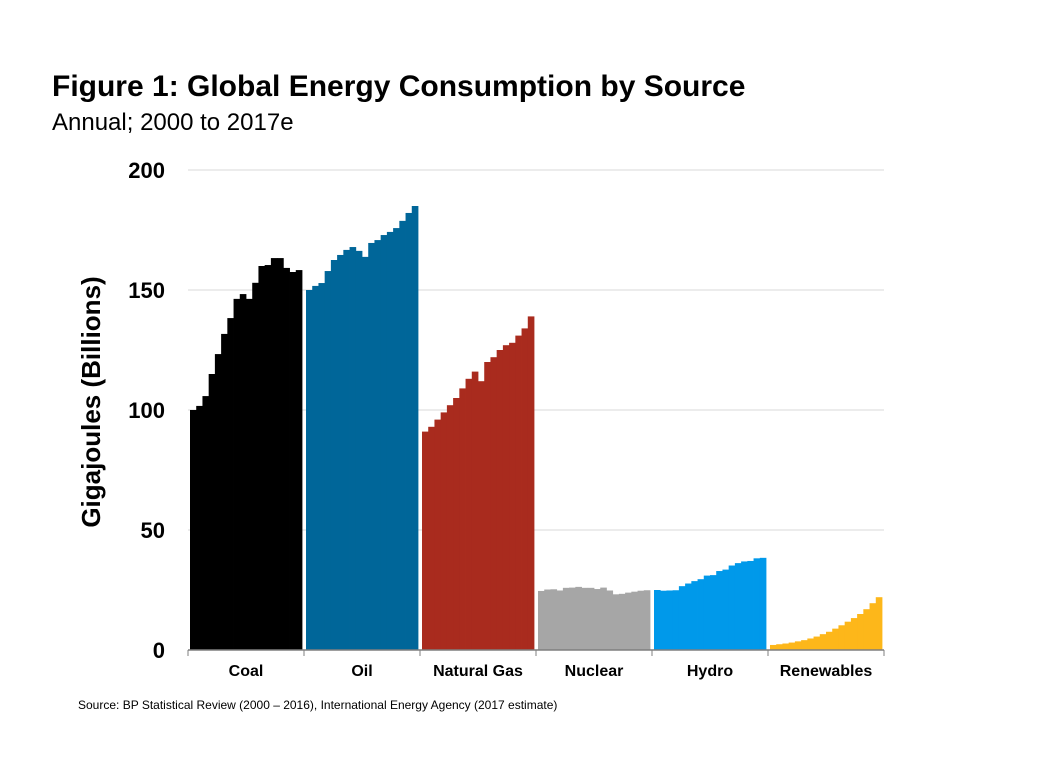 This screenshot has height=779, width=1038. Describe the element at coordinates (146, 170) in the screenshot. I see `y-tick-label: 200` at that location.